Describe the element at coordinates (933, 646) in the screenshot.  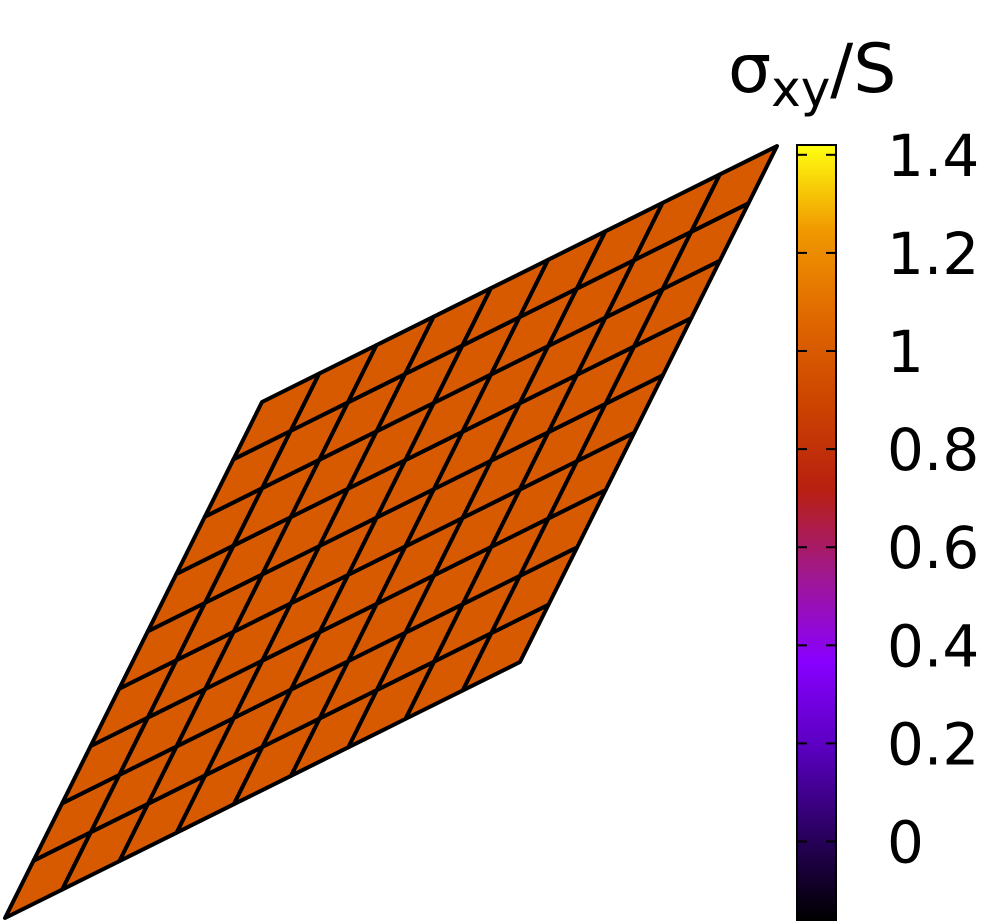
I see `colorbar-tick-label: 0.4` at that location.